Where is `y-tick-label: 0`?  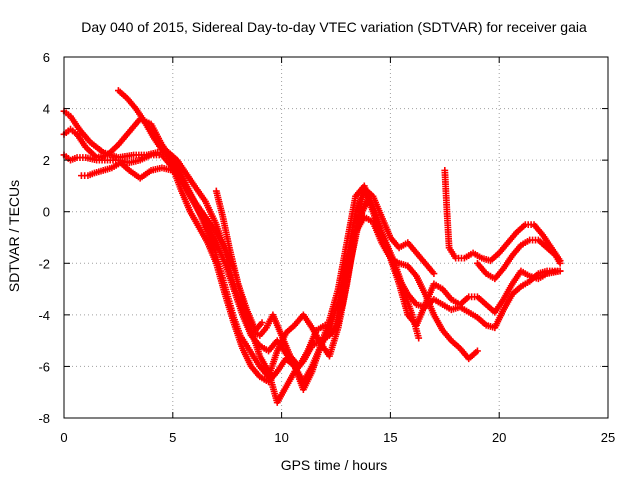 y-tick-label: 0 is located at coordinates (46, 212).